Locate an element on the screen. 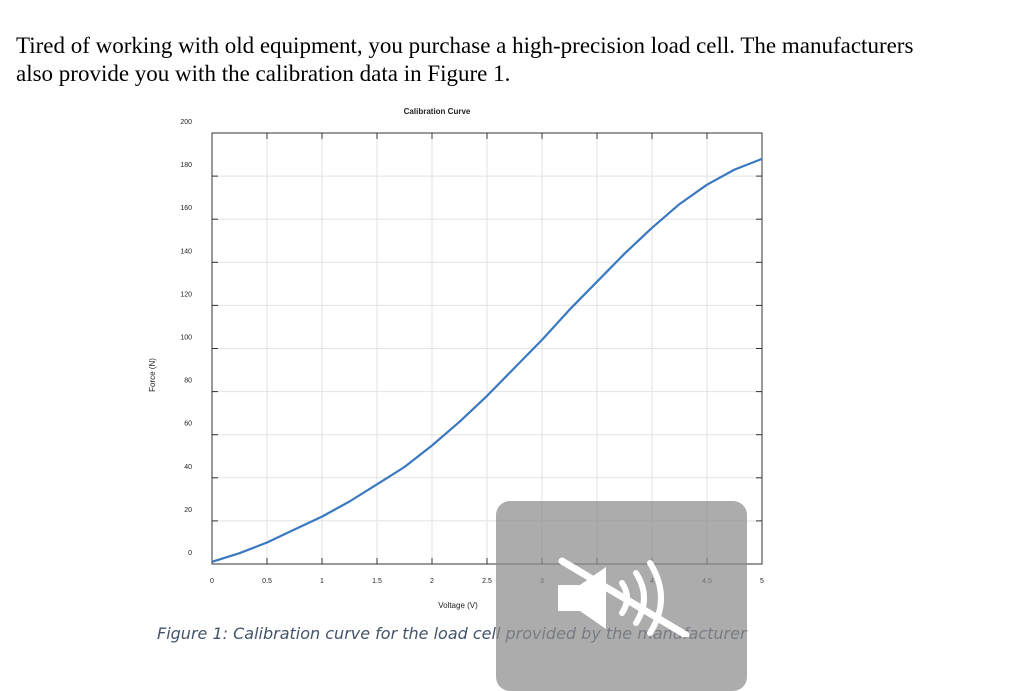  x-tick-label: 0.5 is located at coordinates (267, 581).